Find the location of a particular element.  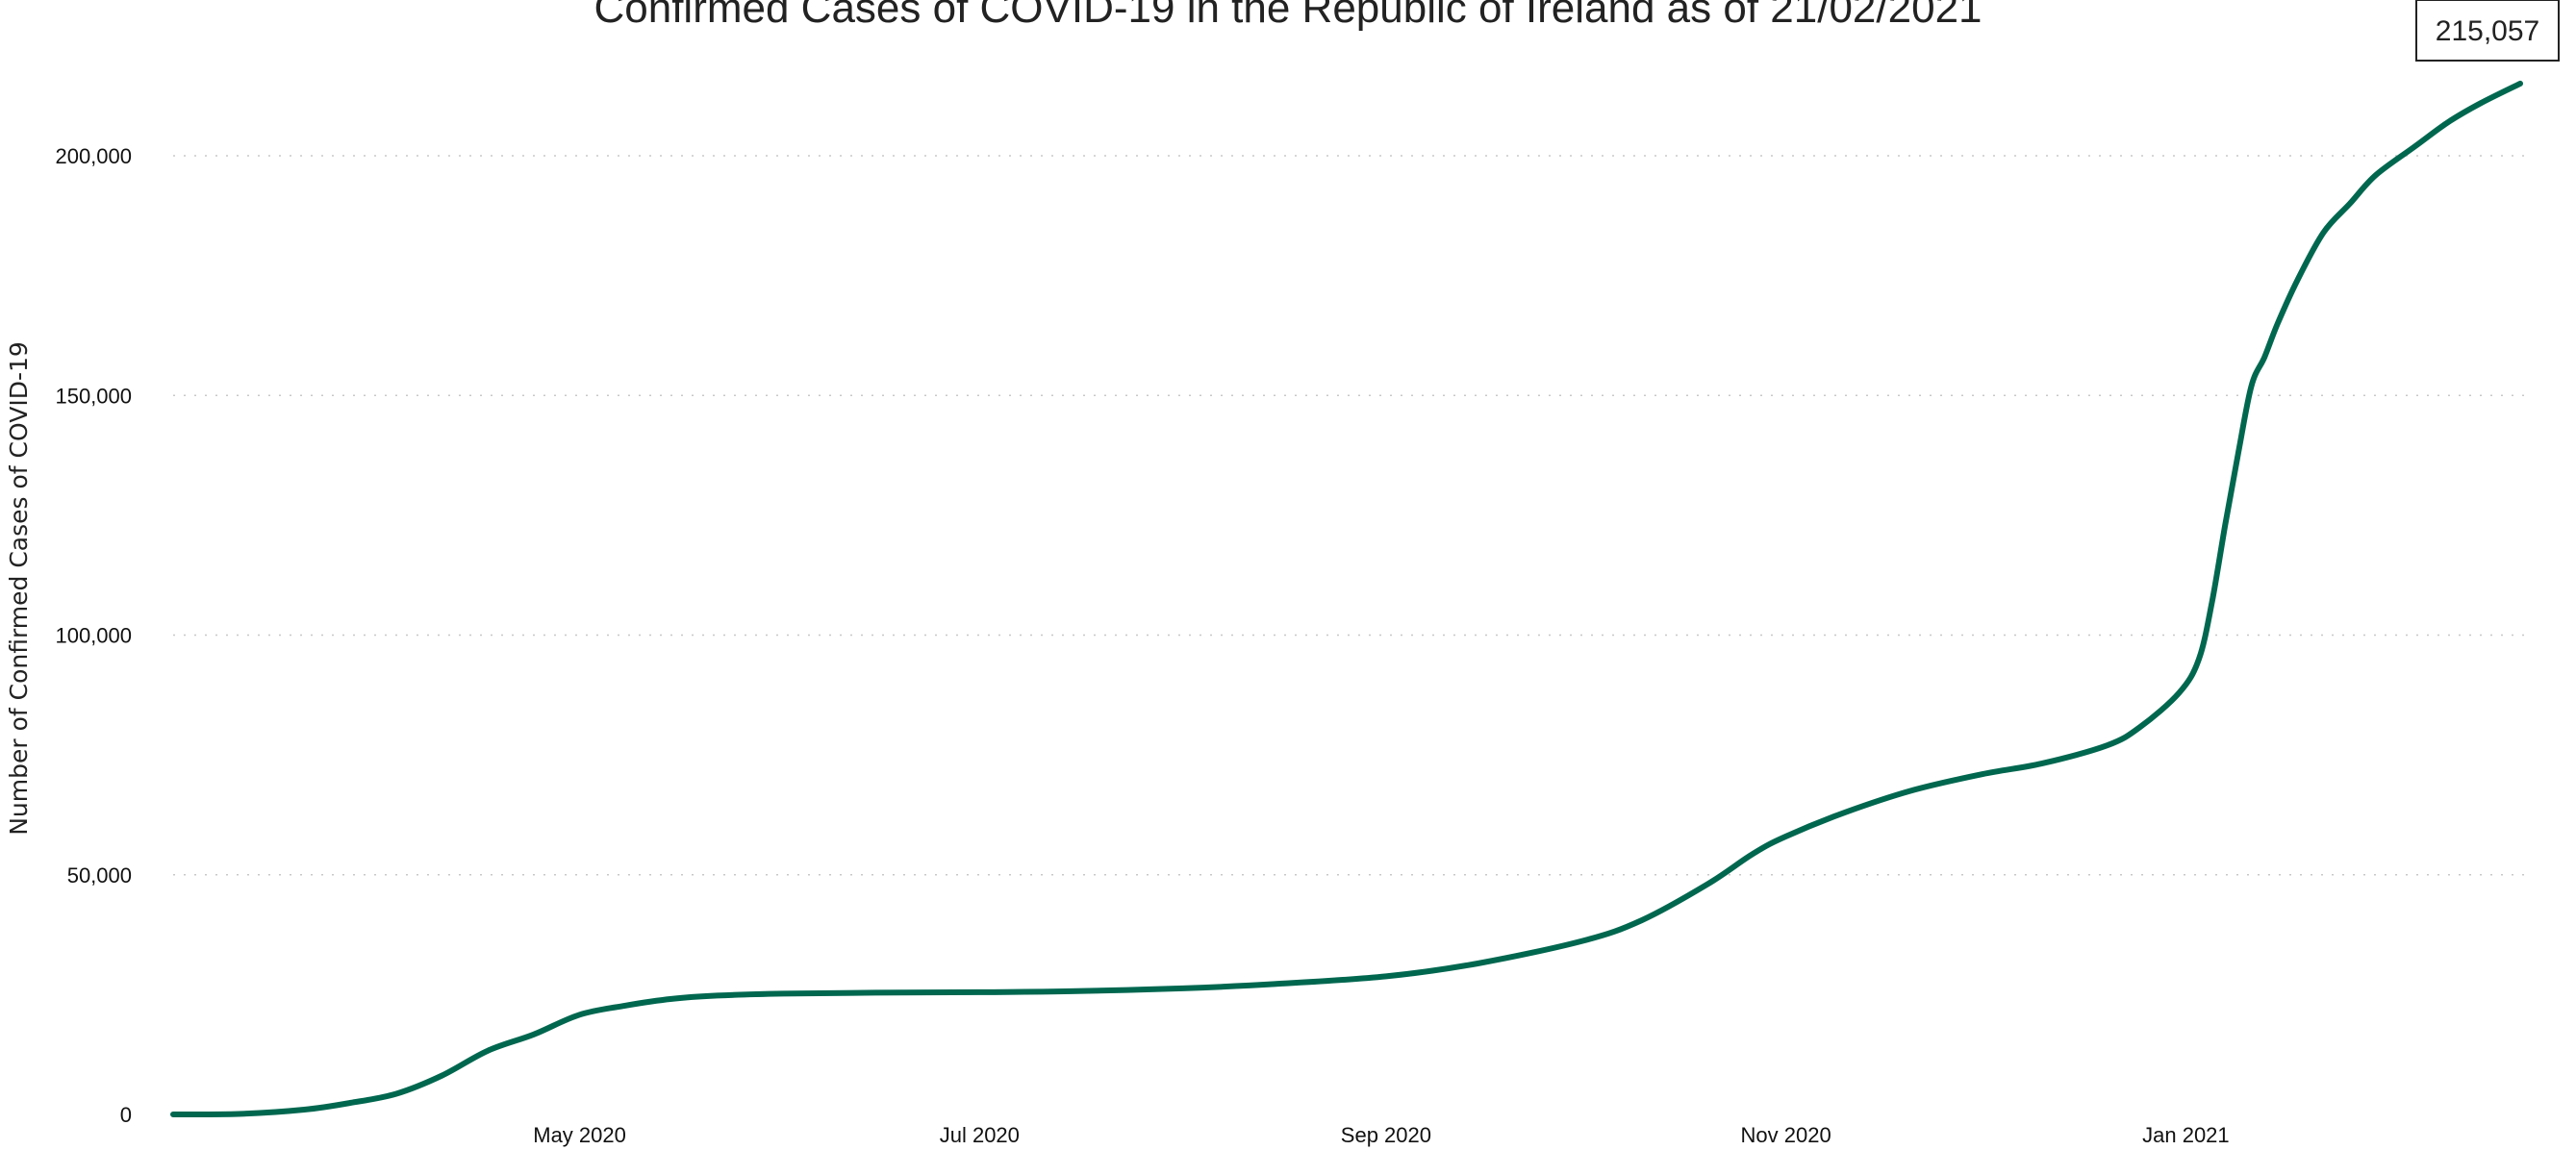

y-axis-ticks: 0 50,000 100,000 150,000 200,000 is located at coordinates (93, 636).